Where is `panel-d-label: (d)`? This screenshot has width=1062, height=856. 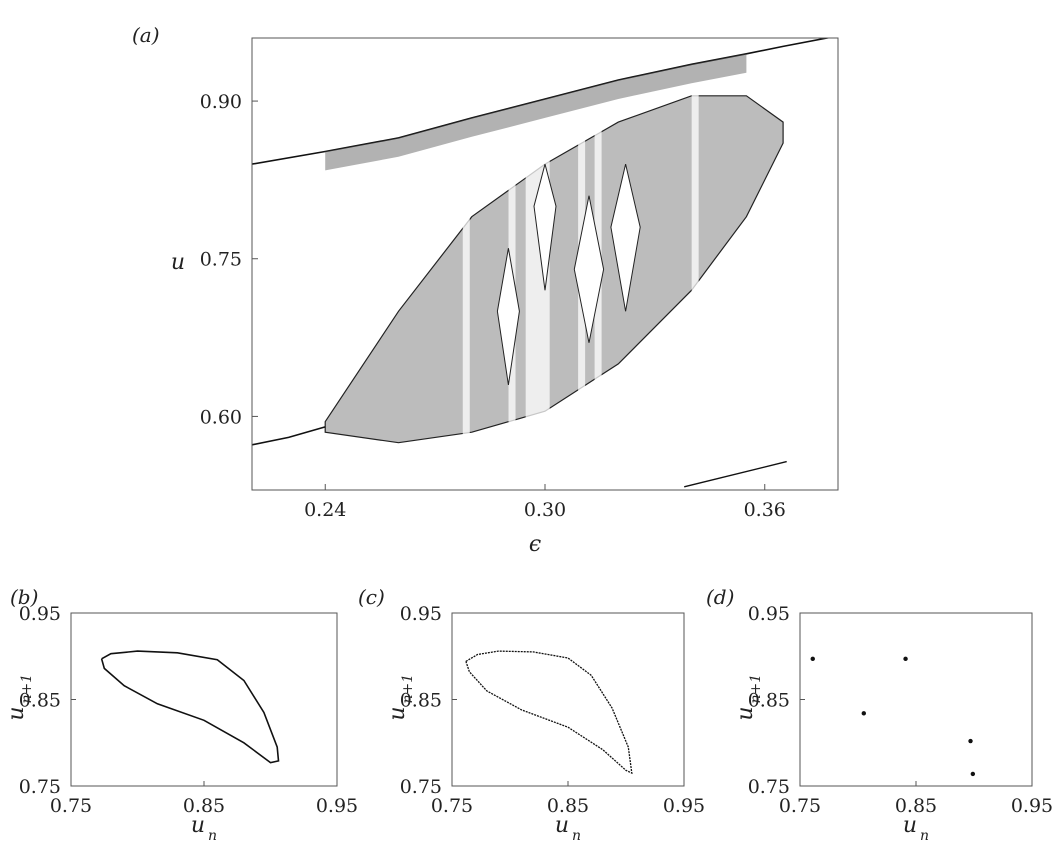 panel-d-label: (d) is located at coordinates (720, 597).